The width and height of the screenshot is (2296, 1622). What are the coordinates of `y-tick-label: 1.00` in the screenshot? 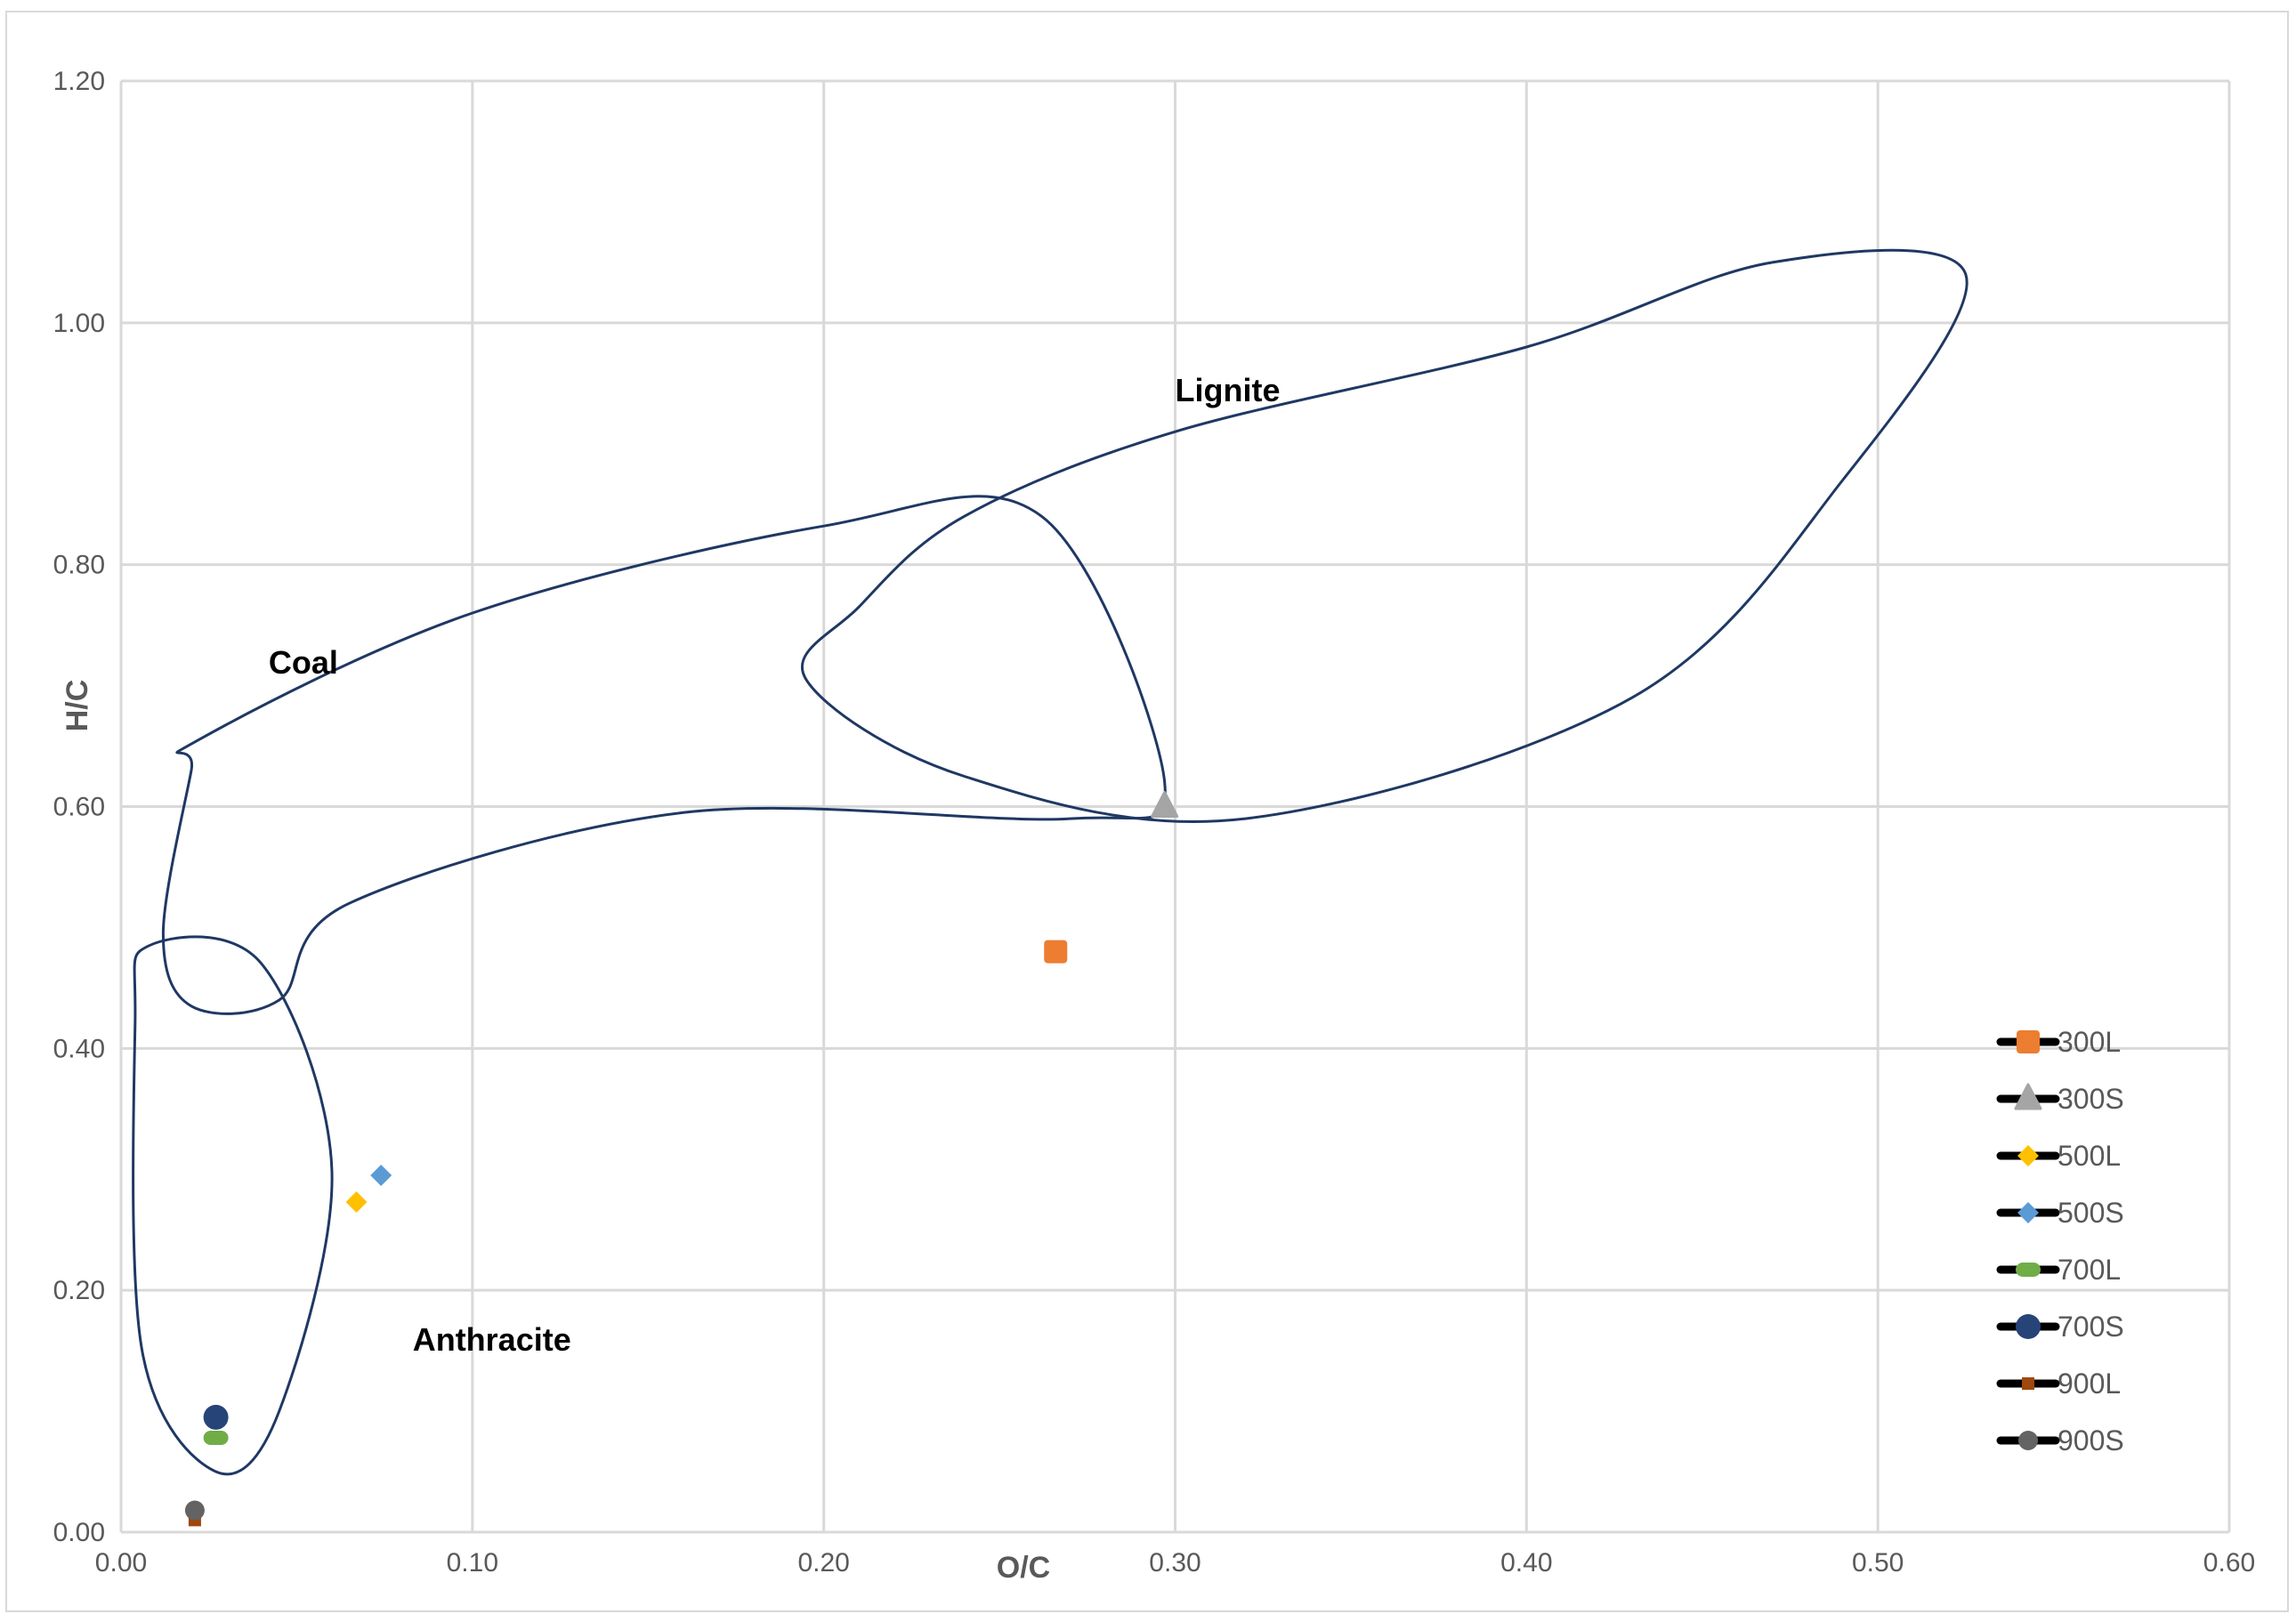 It's located at (79, 323).